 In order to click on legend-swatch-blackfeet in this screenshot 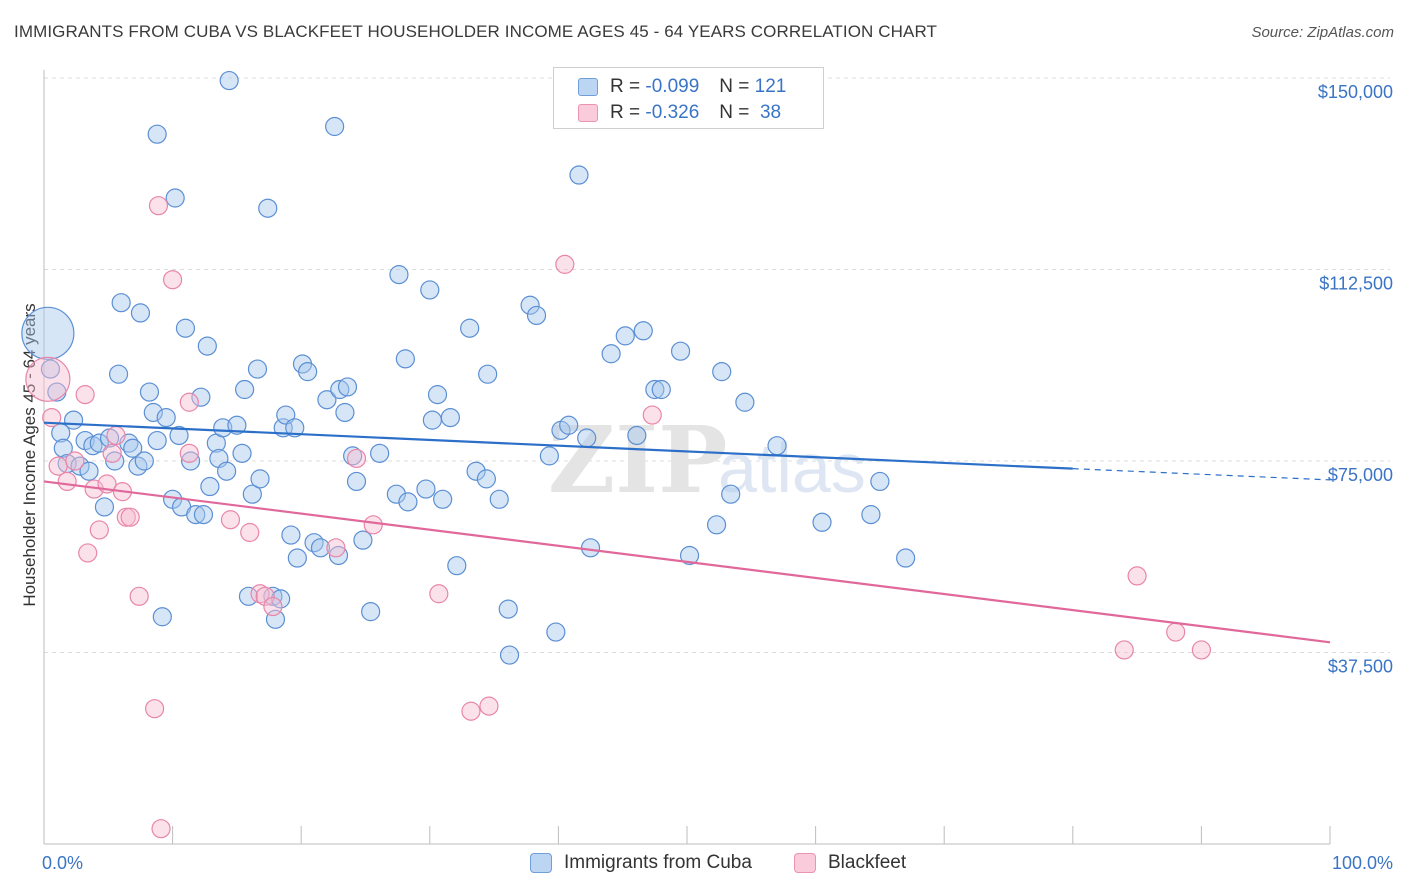, I will do `click(805, 863)`.